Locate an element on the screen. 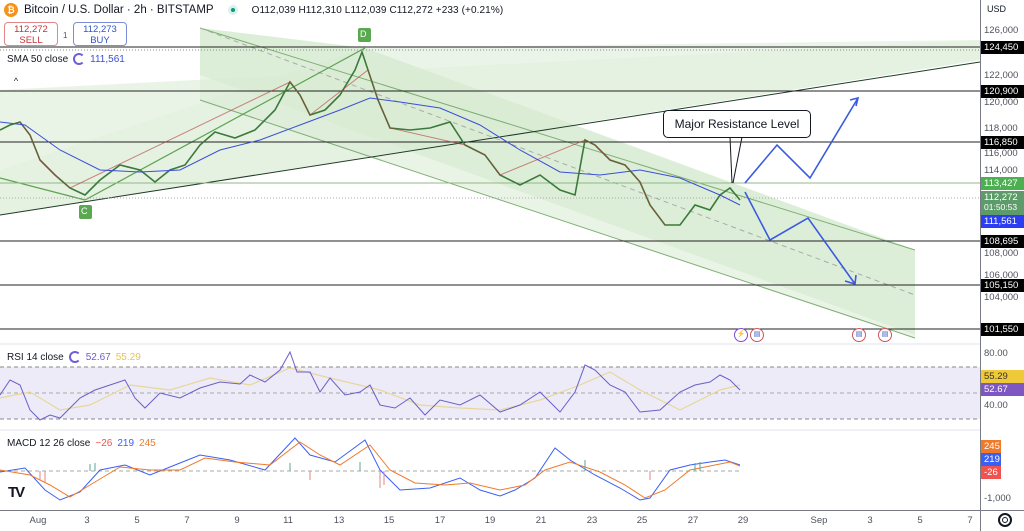 Image resolution: width=1024 pixels, height=531 pixels. macd-tag: 219 is located at coordinates (991, 459).